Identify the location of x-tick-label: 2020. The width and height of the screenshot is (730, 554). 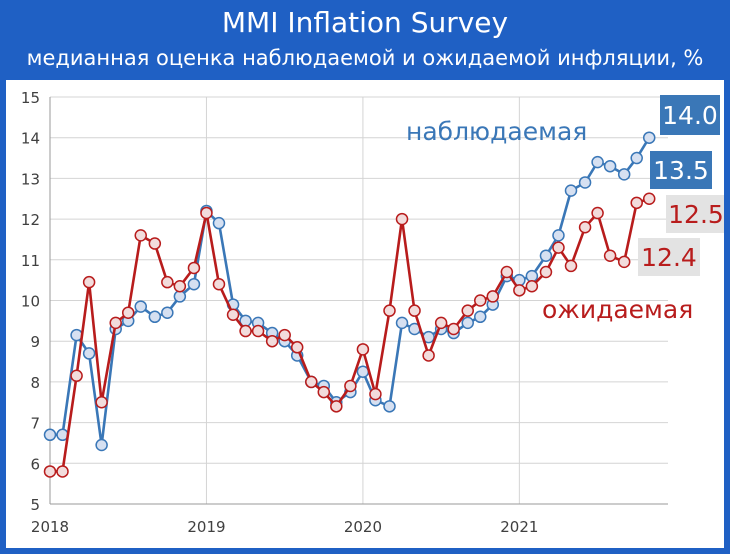
(363, 527).